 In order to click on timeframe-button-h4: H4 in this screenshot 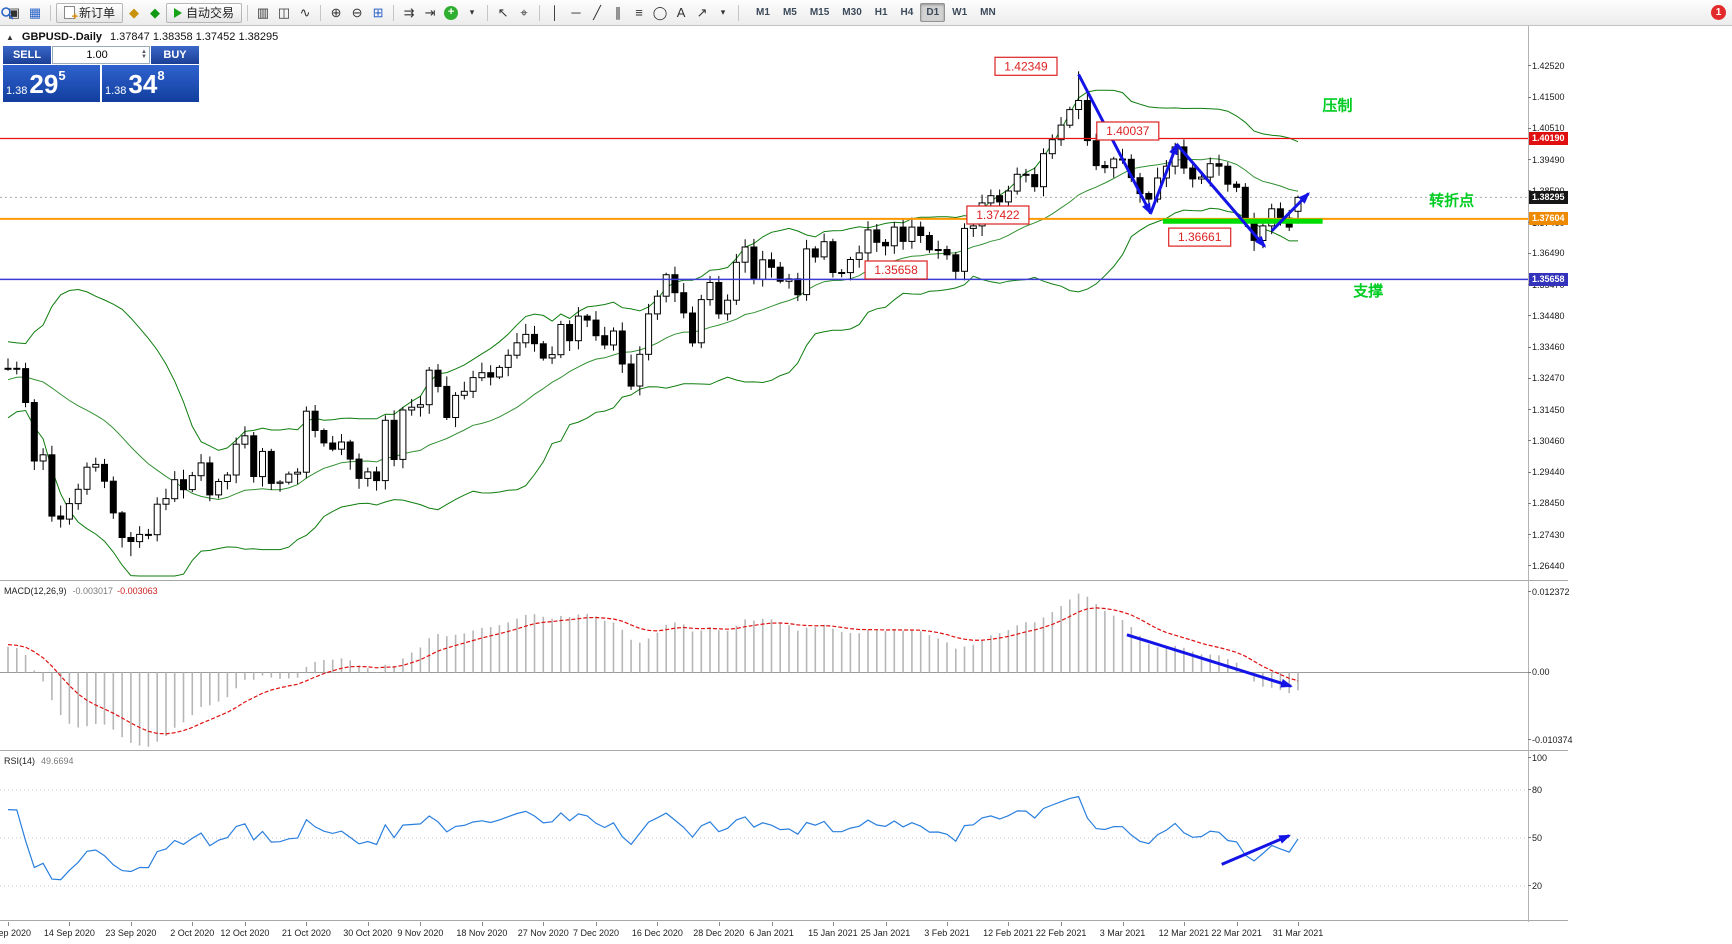, I will do `click(907, 12)`.